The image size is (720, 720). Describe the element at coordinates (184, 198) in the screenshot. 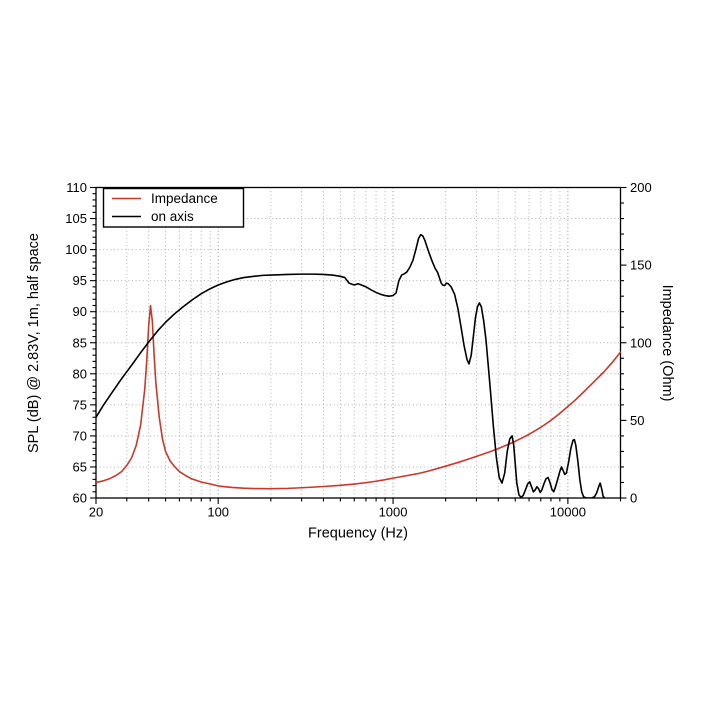

I see `legend-label: Impedance` at that location.